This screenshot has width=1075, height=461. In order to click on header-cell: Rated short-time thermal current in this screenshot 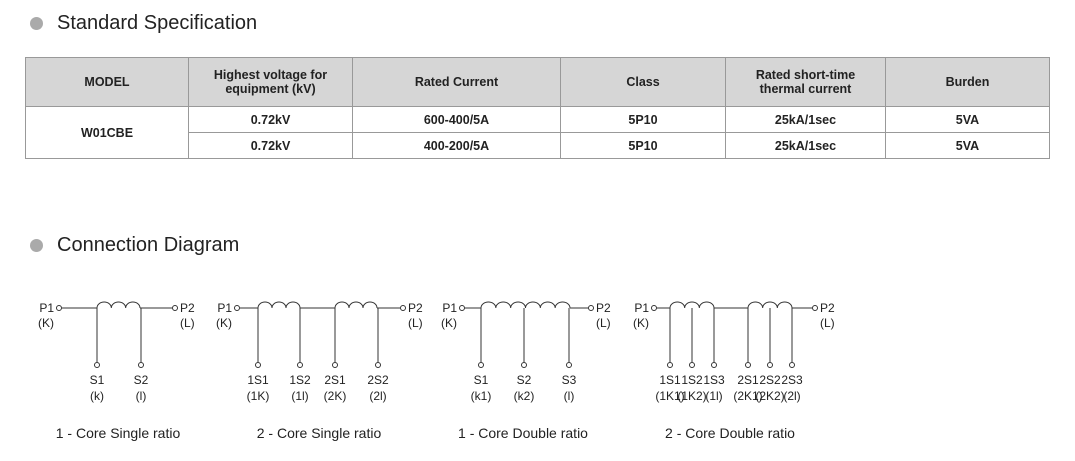, I will do `click(805, 82)`.